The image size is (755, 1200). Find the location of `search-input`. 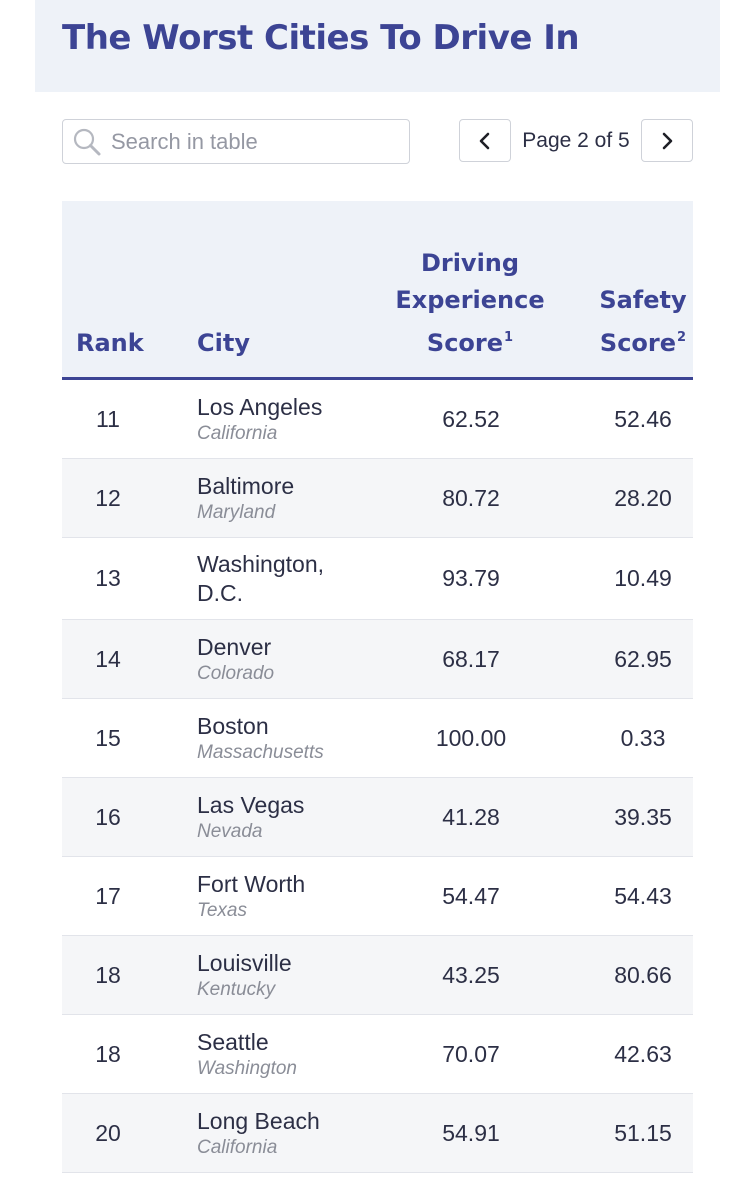

search-input is located at coordinates (251, 141).